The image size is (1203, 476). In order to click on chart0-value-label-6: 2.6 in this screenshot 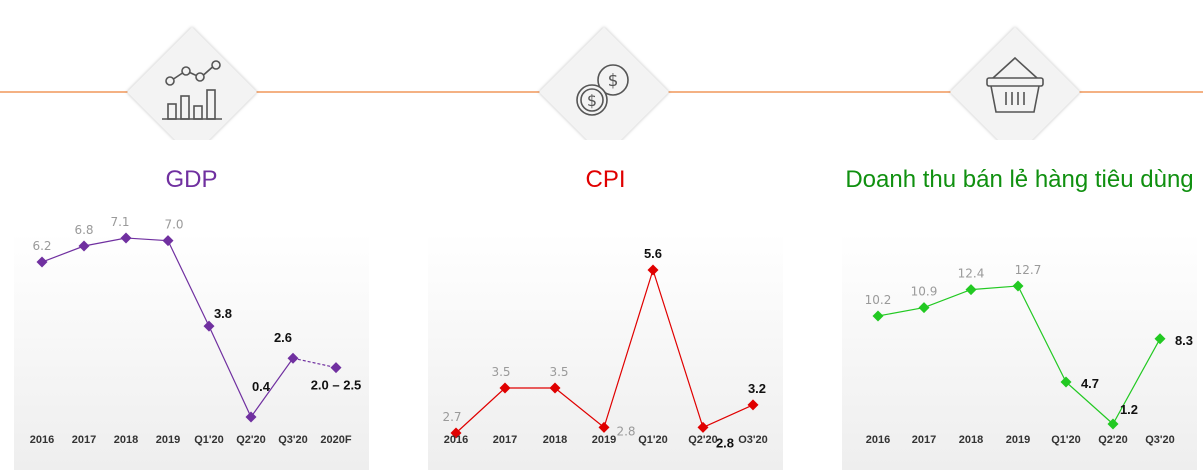, I will do `click(283, 337)`.